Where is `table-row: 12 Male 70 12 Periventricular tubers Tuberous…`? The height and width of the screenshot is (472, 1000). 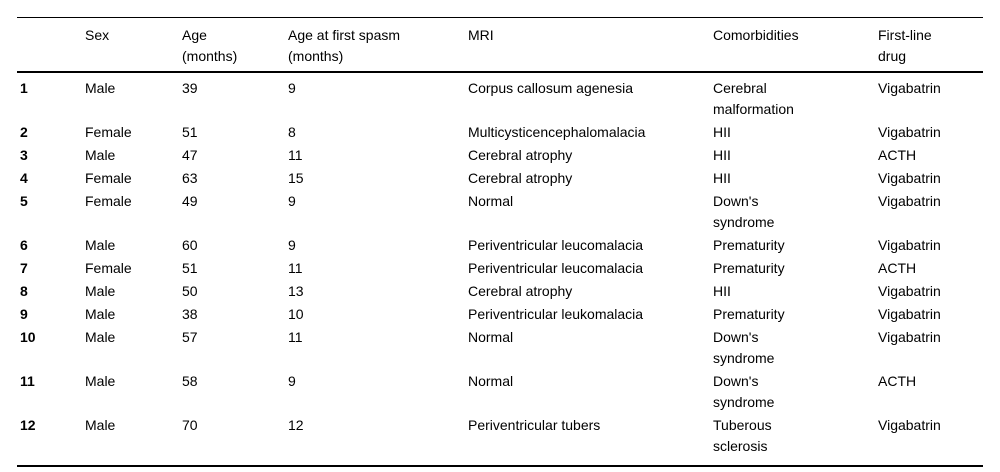 table-row: 12 Male 70 12 Periventricular tubers Tuberous… is located at coordinates (500, 440).